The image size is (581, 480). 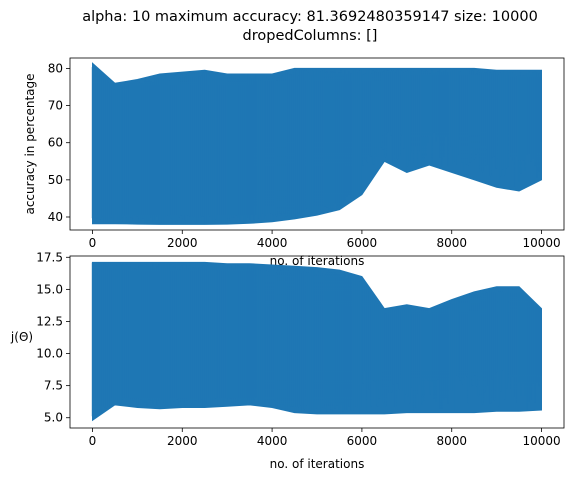 What do you see at coordinates (55, 180) in the screenshot?
I see `accuracy-y-tick-label: 50` at bounding box center [55, 180].